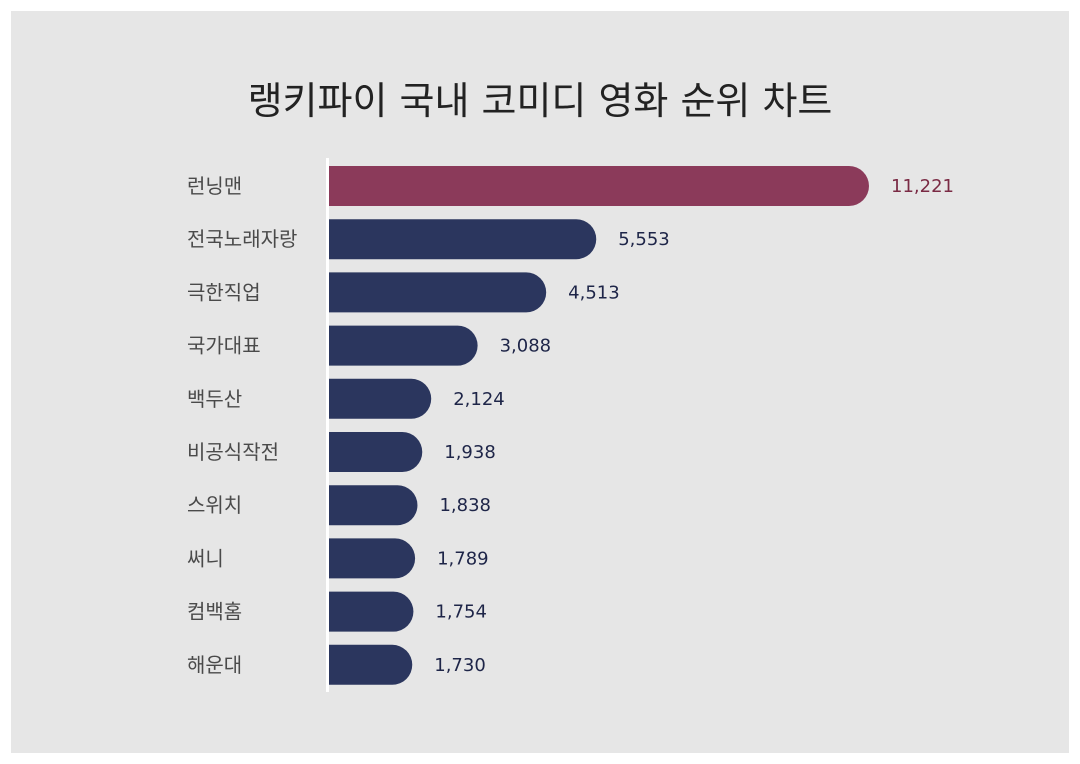  Describe the element at coordinates (327, 425) in the screenshot. I see `y-axis-line` at that location.